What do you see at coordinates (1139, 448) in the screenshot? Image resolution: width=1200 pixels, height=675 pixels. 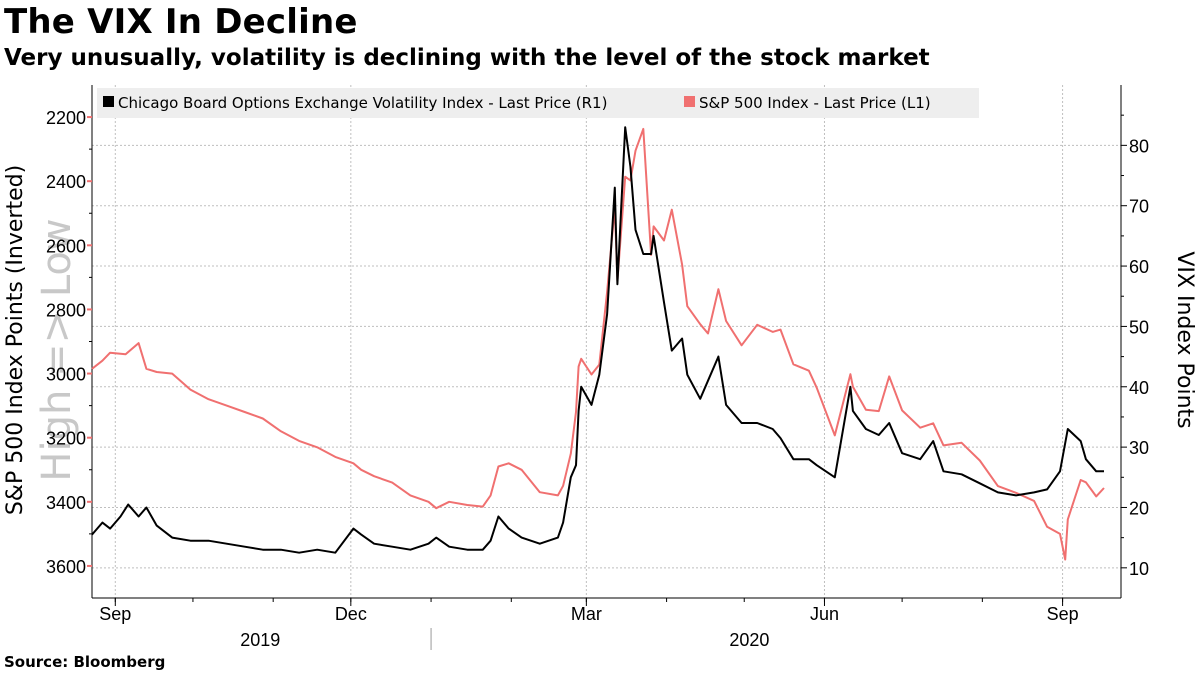 I see `right-tick-label: 30` at bounding box center [1139, 448].